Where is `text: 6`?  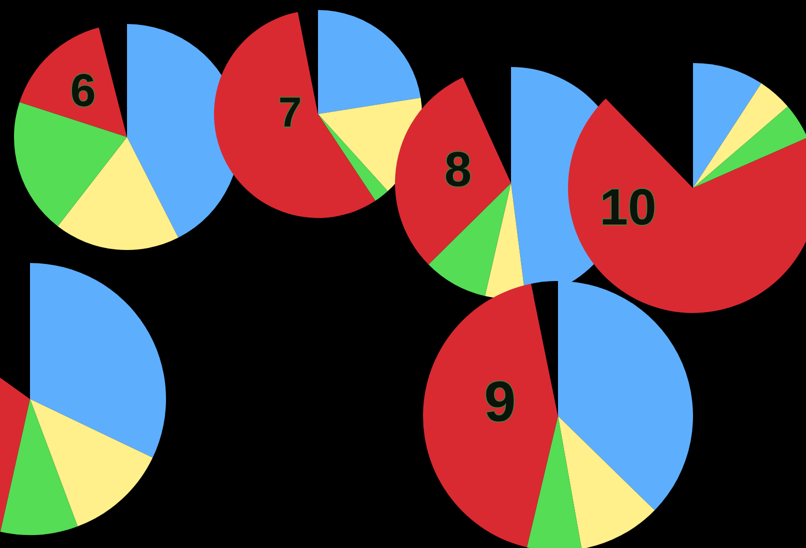 text: 6 is located at coordinates (83, 90).